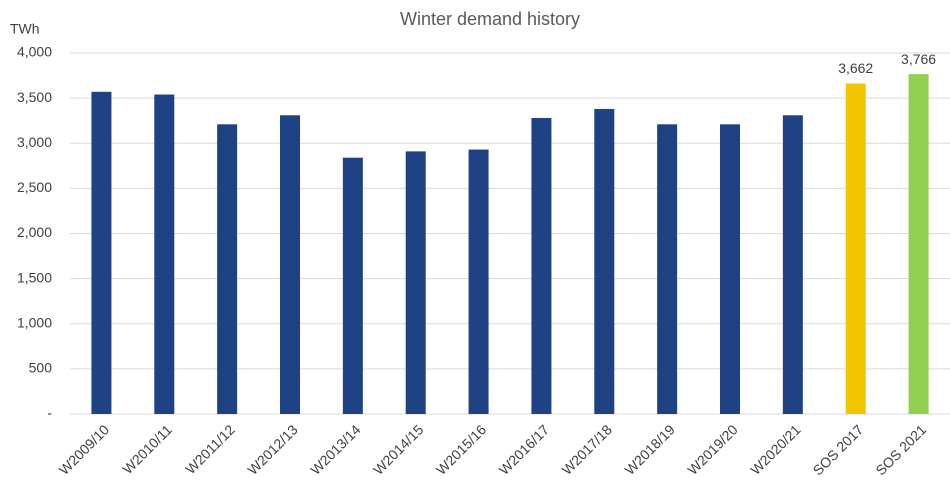 This screenshot has height=486, width=950. What do you see at coordinates (335, 449) in the screenshot?
I see `x-tick-label: W2013/14` at bounding box center [335, 449].